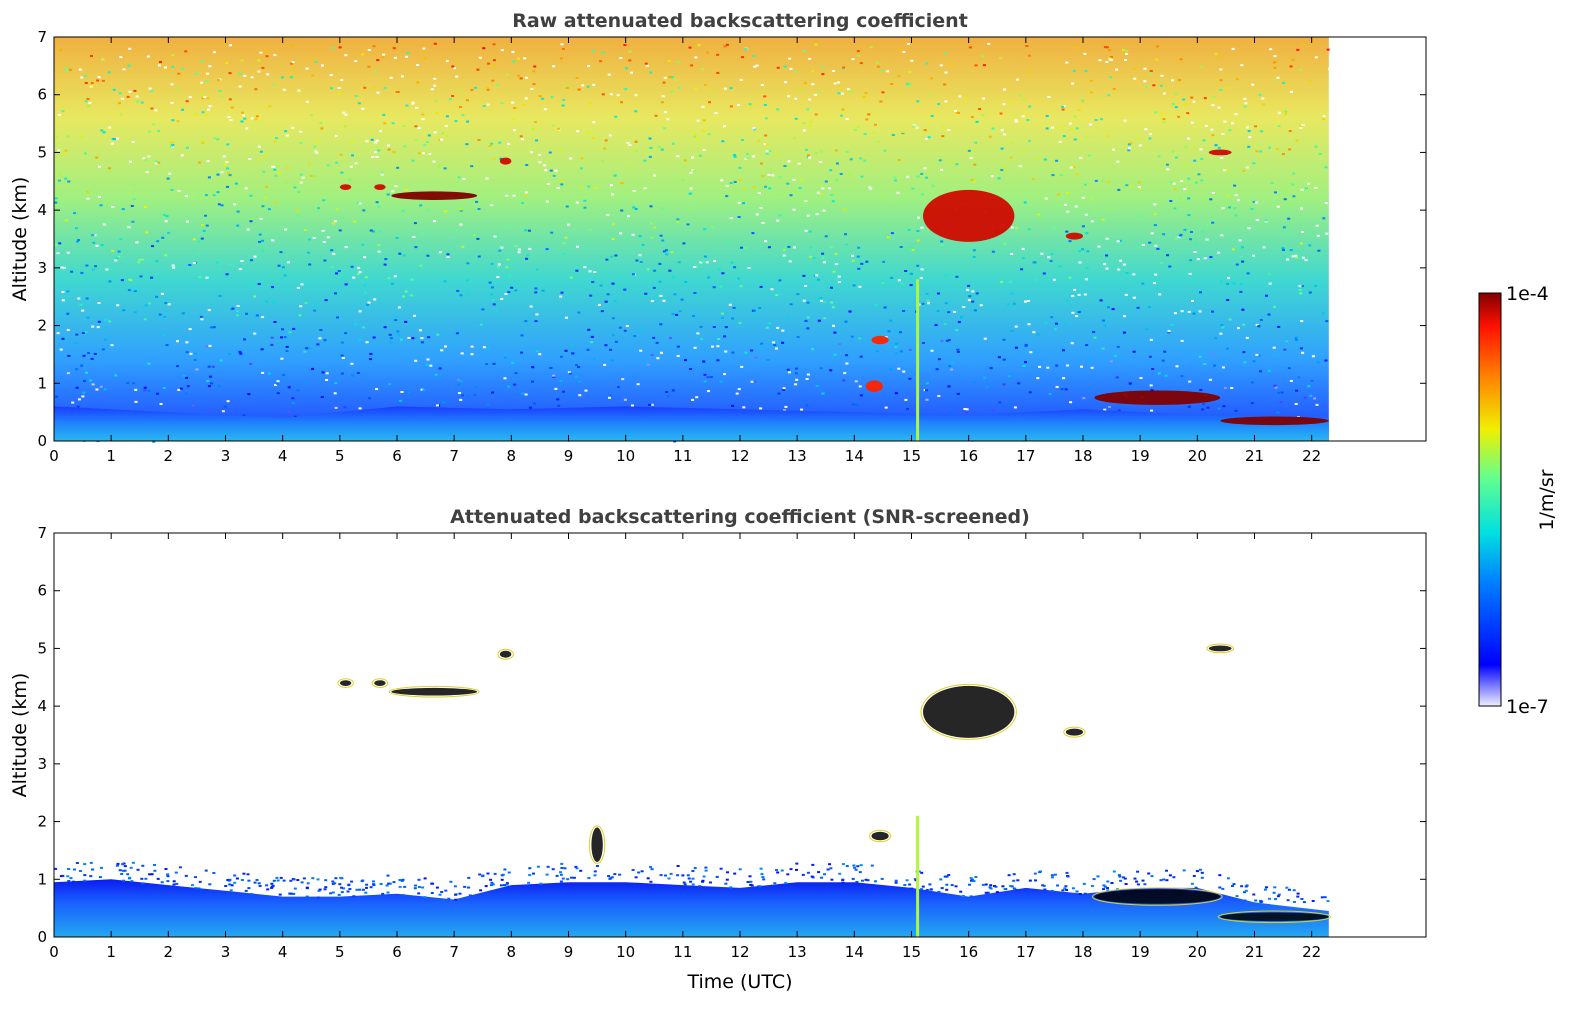 Image resolution: width=1595 pixels, height=1020 pixels. I want to click on x-tick-label: 15, so click(911, 952).